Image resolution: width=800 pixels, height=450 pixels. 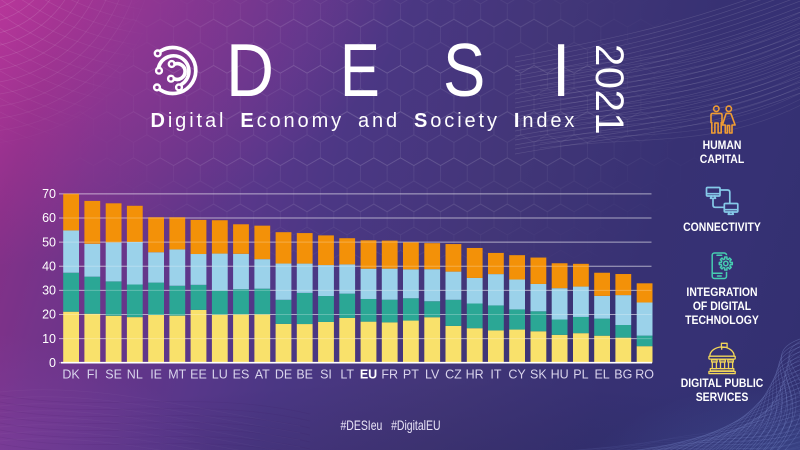 I want to click on svg-text: DK, so click(x=71, y=375).